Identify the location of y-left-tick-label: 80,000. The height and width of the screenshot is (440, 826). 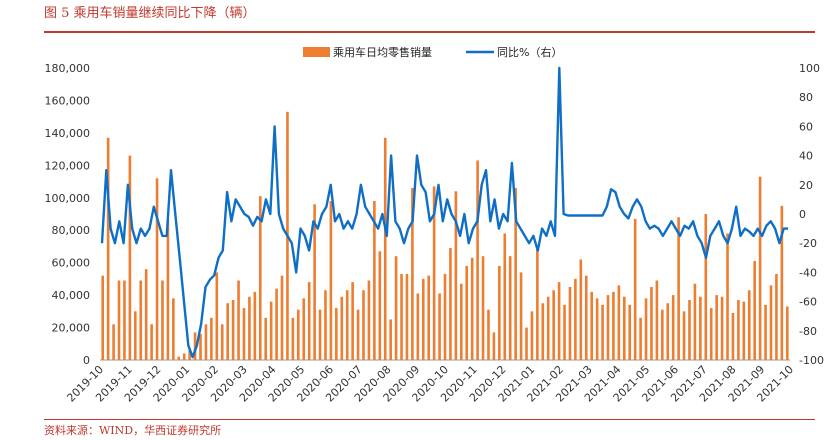
(71, 230).